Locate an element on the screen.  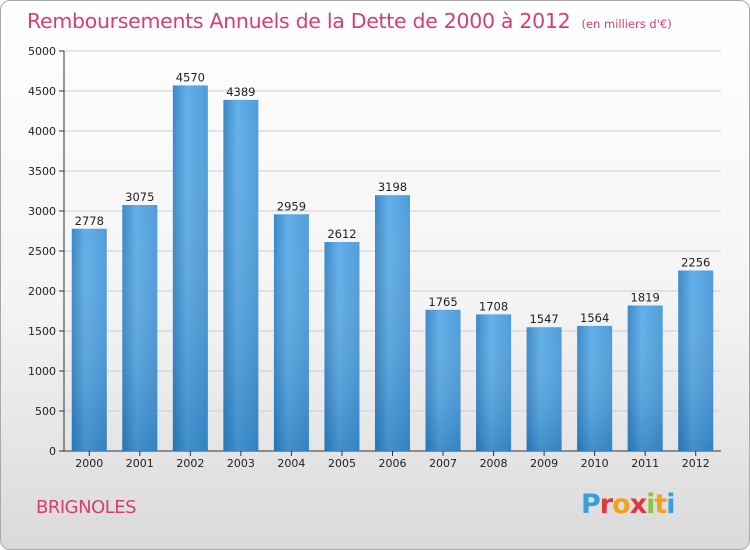
x-tick-label: 2004 is located at coordinates (291, 463).